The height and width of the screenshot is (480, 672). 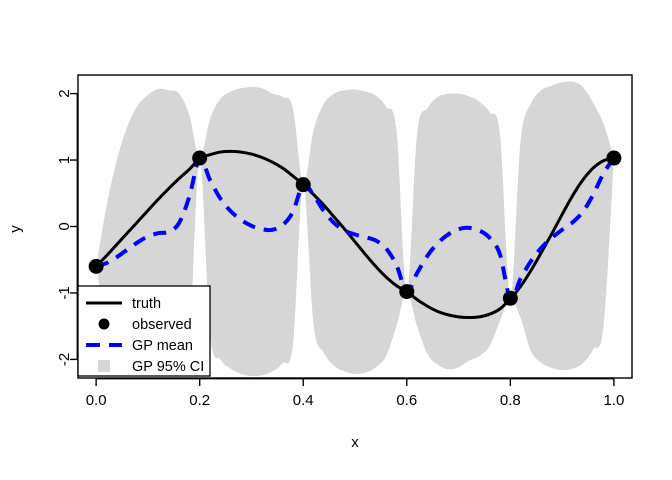 What do you see at coordinates (64, 292) in the screenshot?
I see `y-tick-label: -1` at bounding box center [64, 292].